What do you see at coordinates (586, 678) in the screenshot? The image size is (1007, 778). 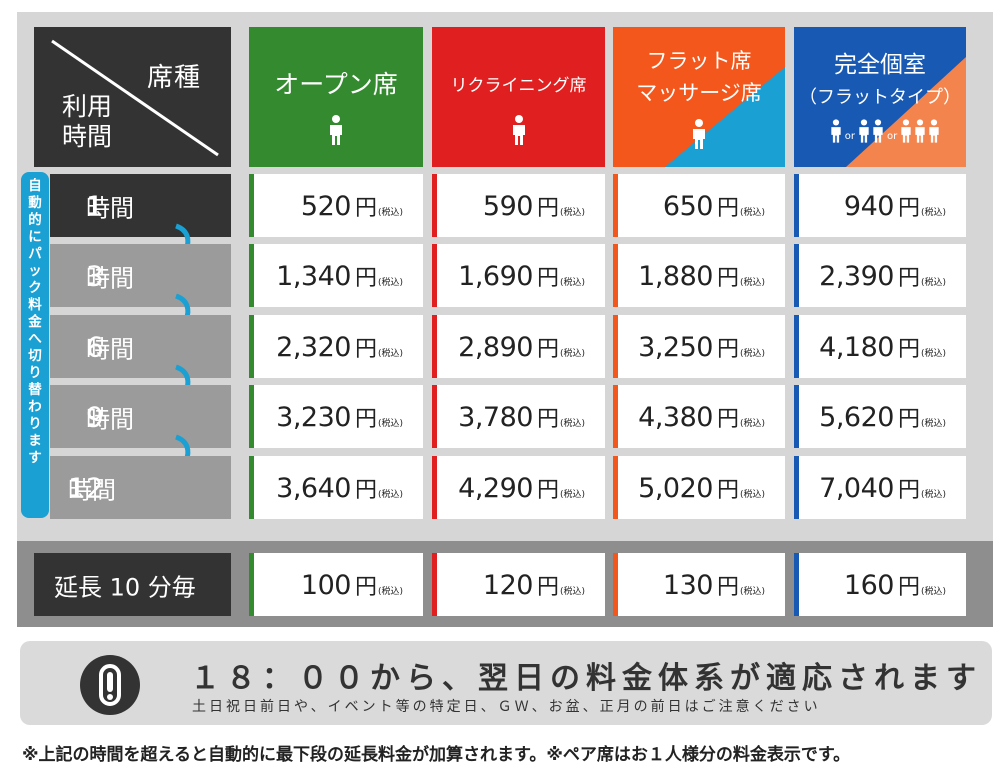 I see `notice-headline: １８：００から、翌日の料金体系が適応されます` at bounding box center [586, 678].